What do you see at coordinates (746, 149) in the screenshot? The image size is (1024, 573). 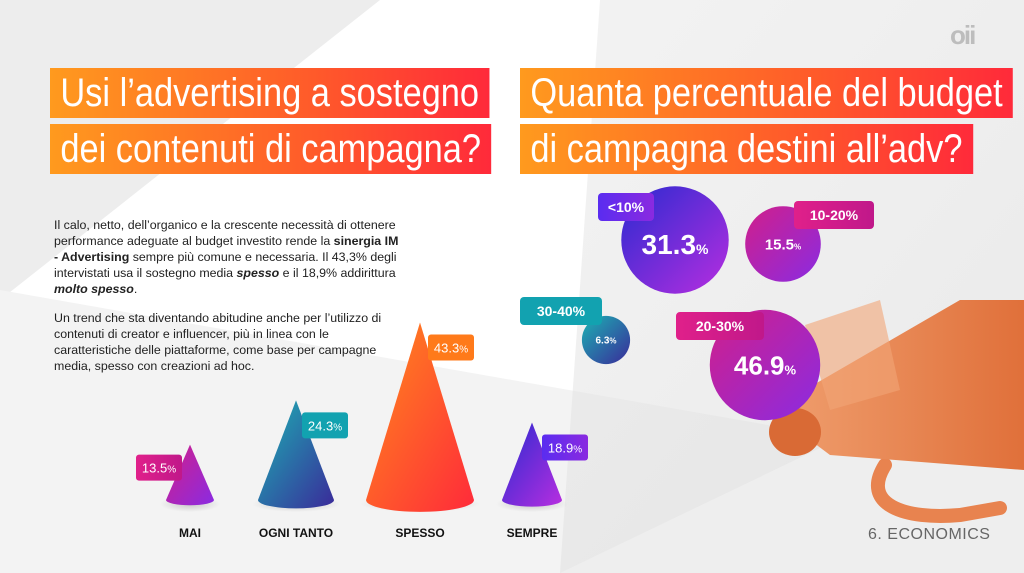 I see `right-title-line-2: di campagna destini all’adv?` at bounding box center [746, 149].